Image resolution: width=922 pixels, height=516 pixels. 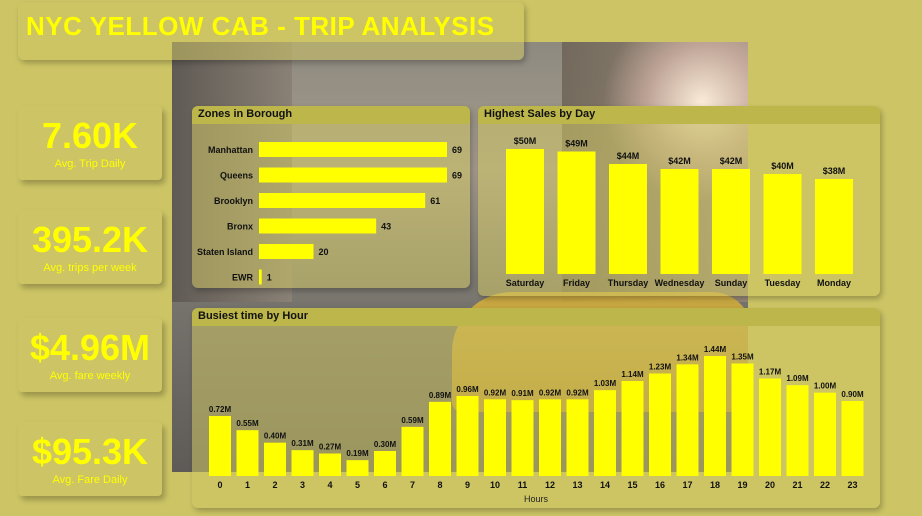 What do you see at coordinates (412, 420) in the screenshot?
I see `hour-data-label: 0.59M` at bounding box center [412, 420].